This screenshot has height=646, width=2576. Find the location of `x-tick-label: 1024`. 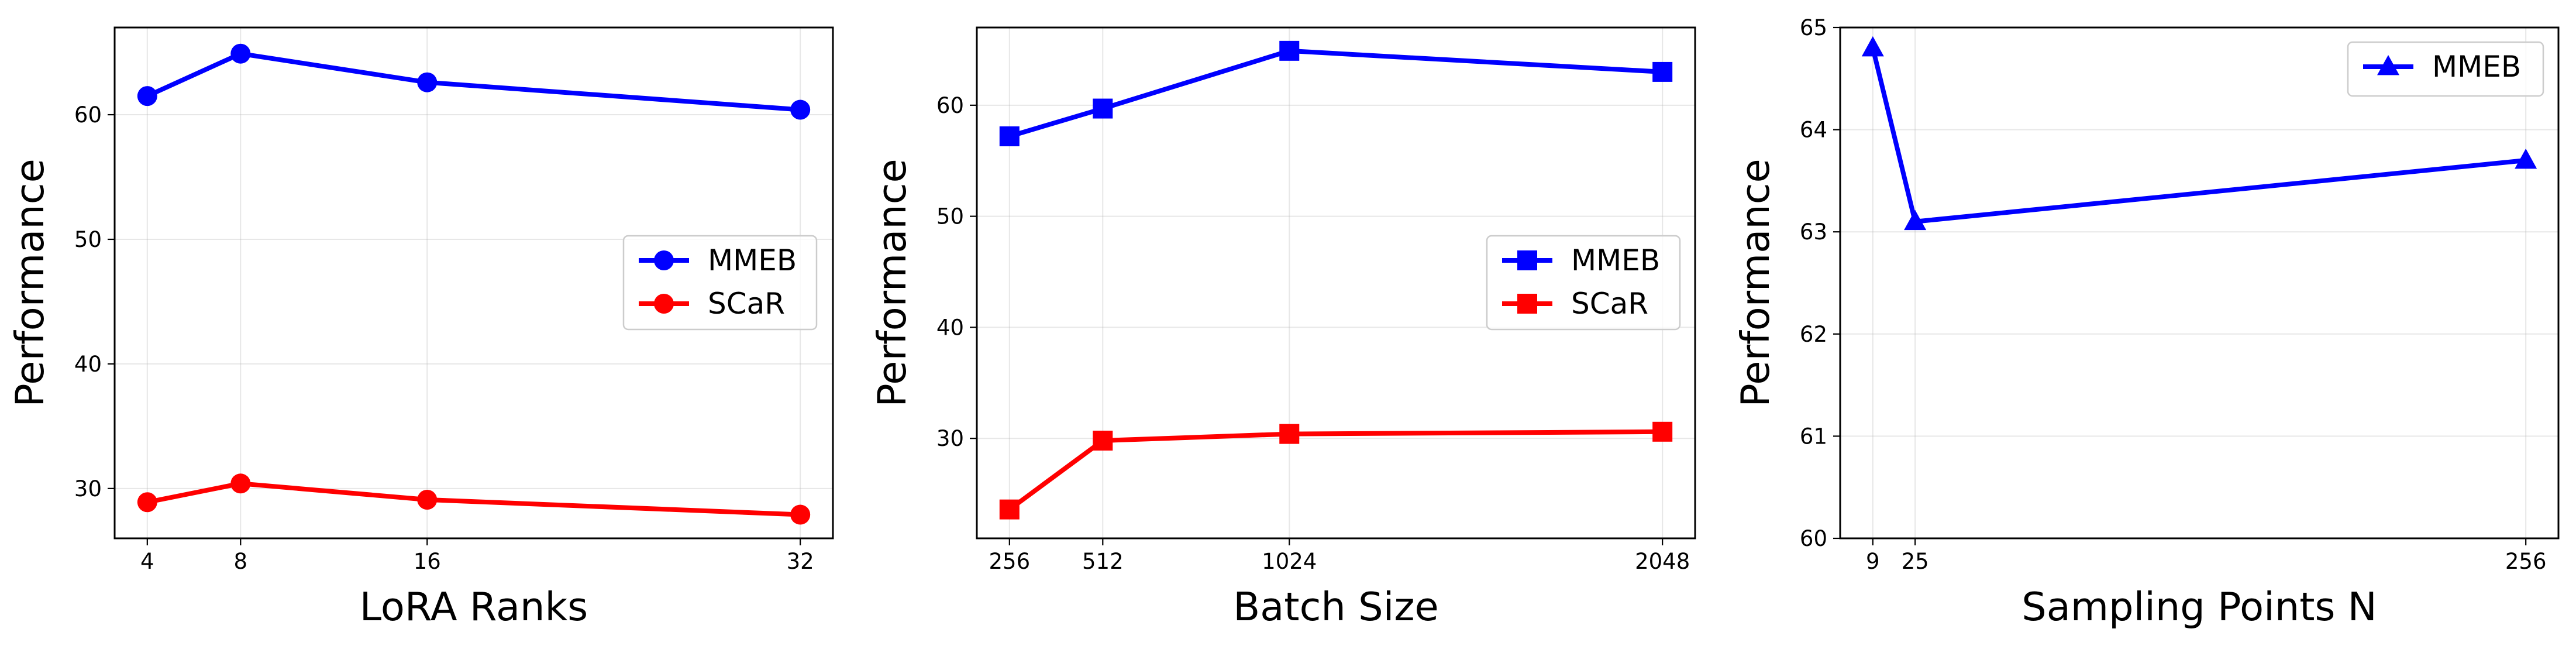

x-tick-label: 1024 is located at coordinates (1289, 561).